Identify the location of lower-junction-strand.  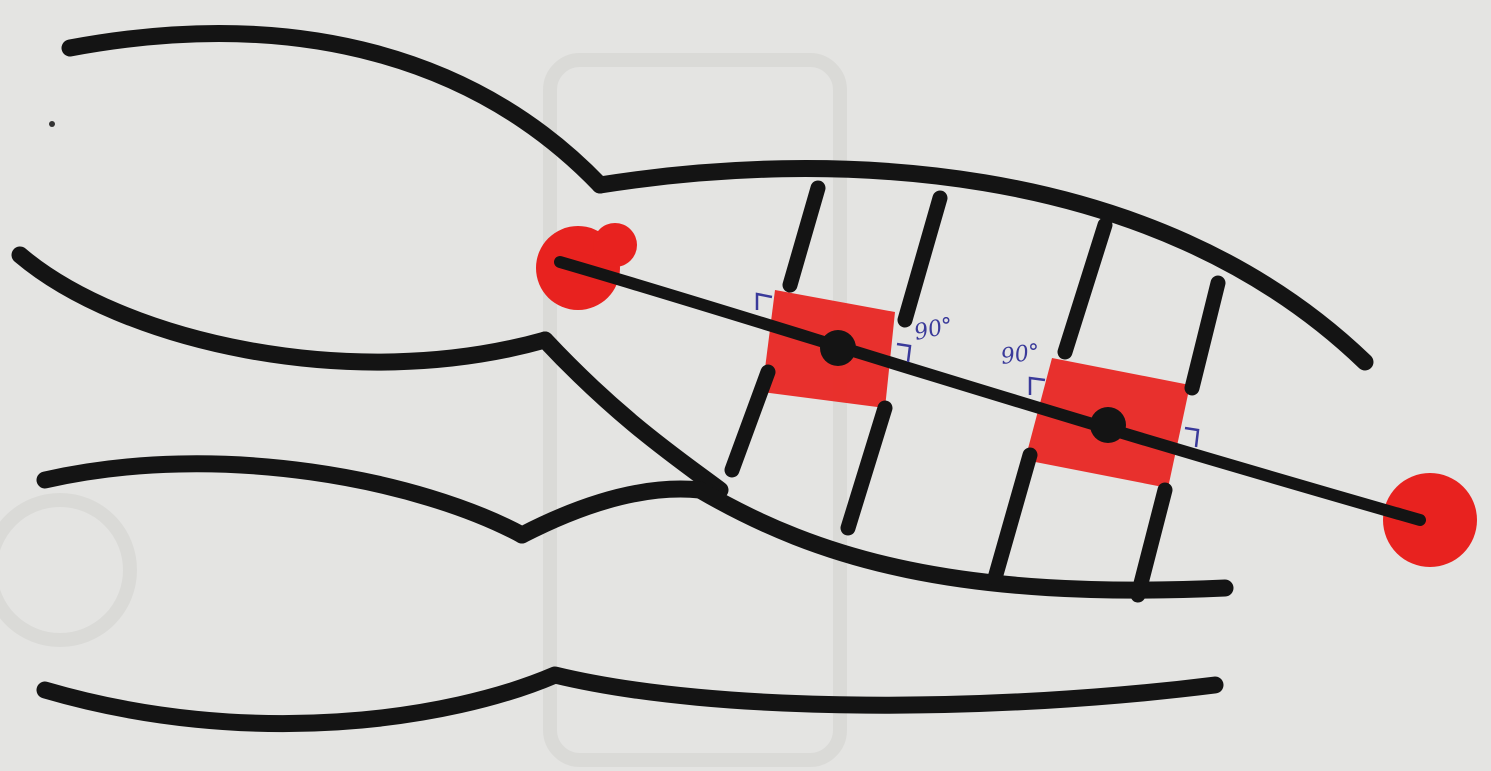
(611, 512).